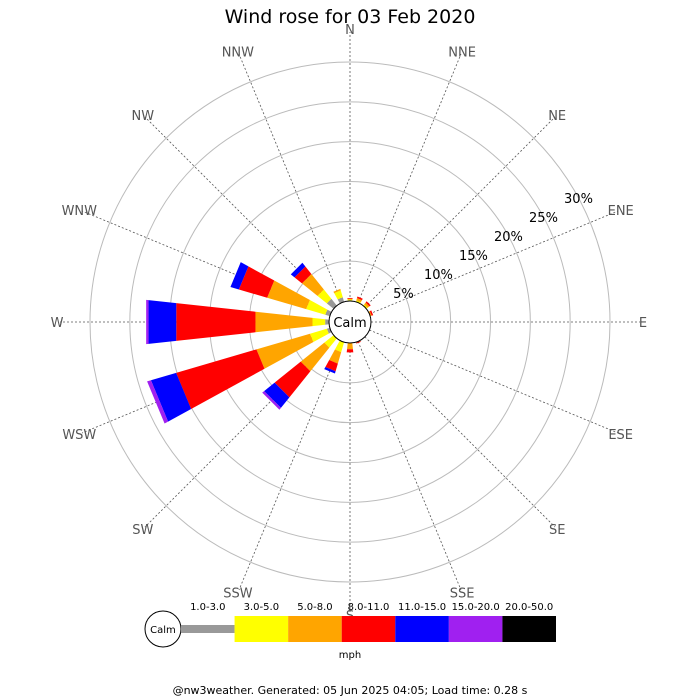 The image size is (700, 700). Describe the element at coordinates (80, 211) in the screenshot. I see `direction-label-wnw: WNW` at that location.